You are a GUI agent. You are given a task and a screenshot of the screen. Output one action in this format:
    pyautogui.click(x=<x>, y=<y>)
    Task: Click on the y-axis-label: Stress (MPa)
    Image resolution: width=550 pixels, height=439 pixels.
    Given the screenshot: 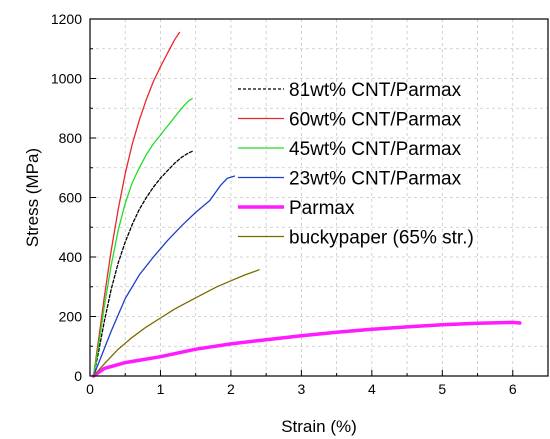 What is the action you would take?
    pyautogui.click(x=32, y=197)
    